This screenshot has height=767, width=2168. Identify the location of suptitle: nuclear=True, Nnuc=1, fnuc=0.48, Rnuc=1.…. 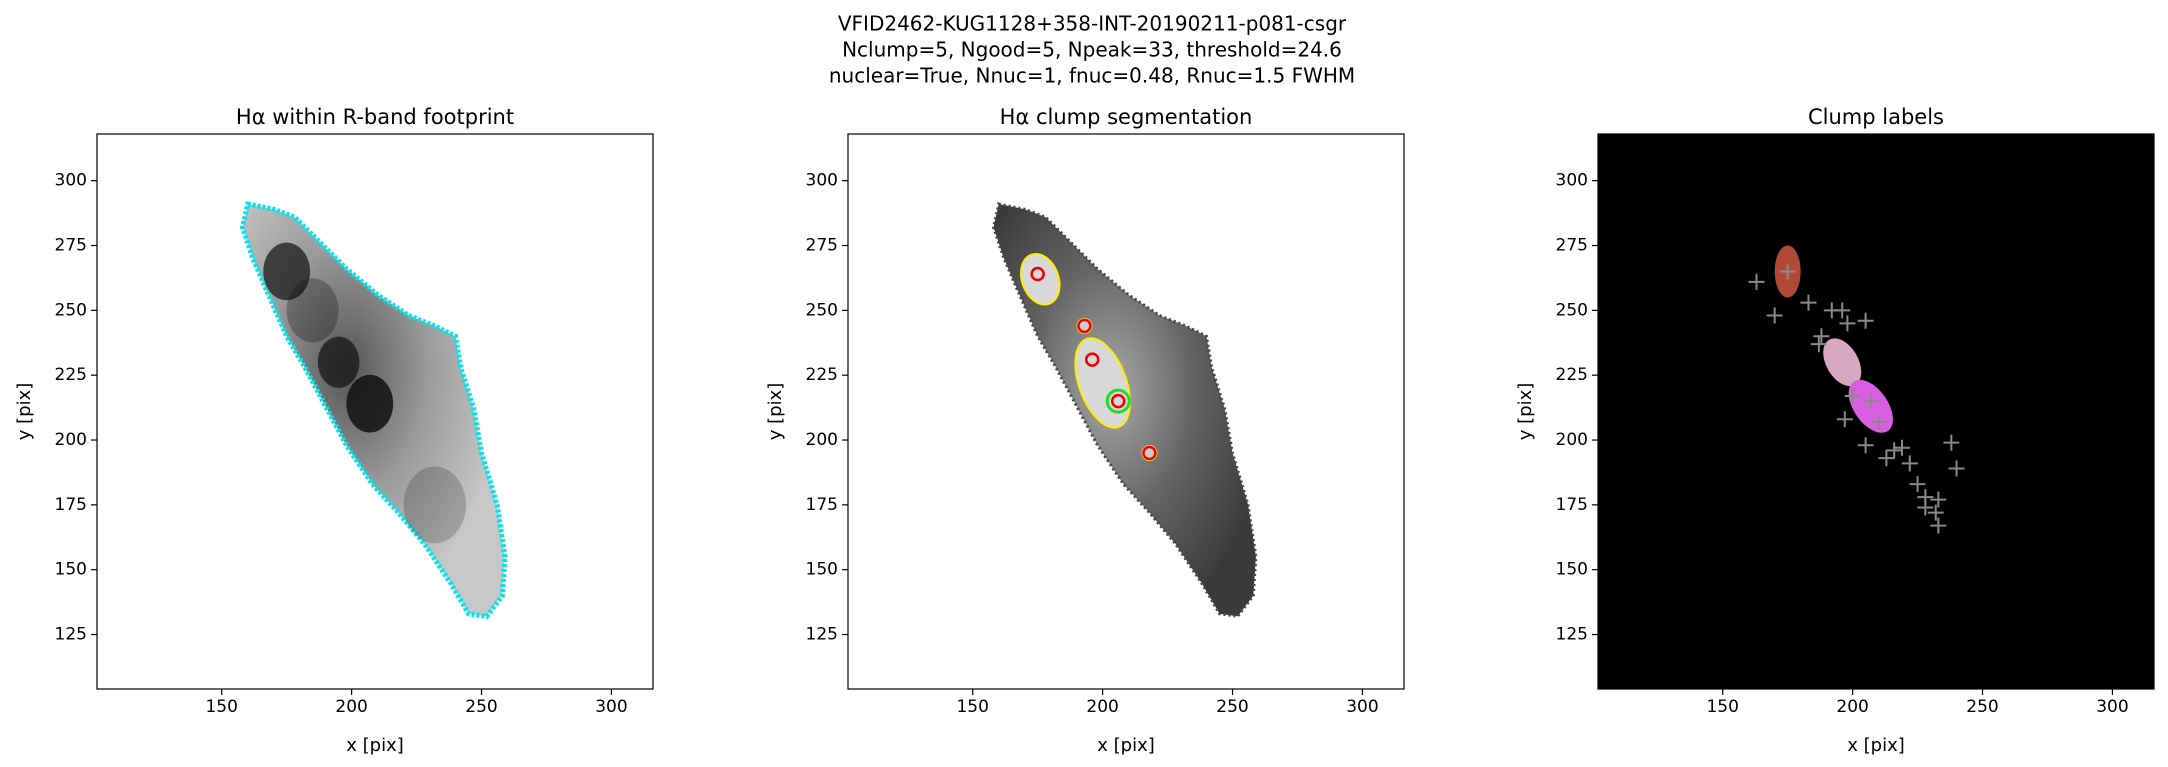
(1092, 76).